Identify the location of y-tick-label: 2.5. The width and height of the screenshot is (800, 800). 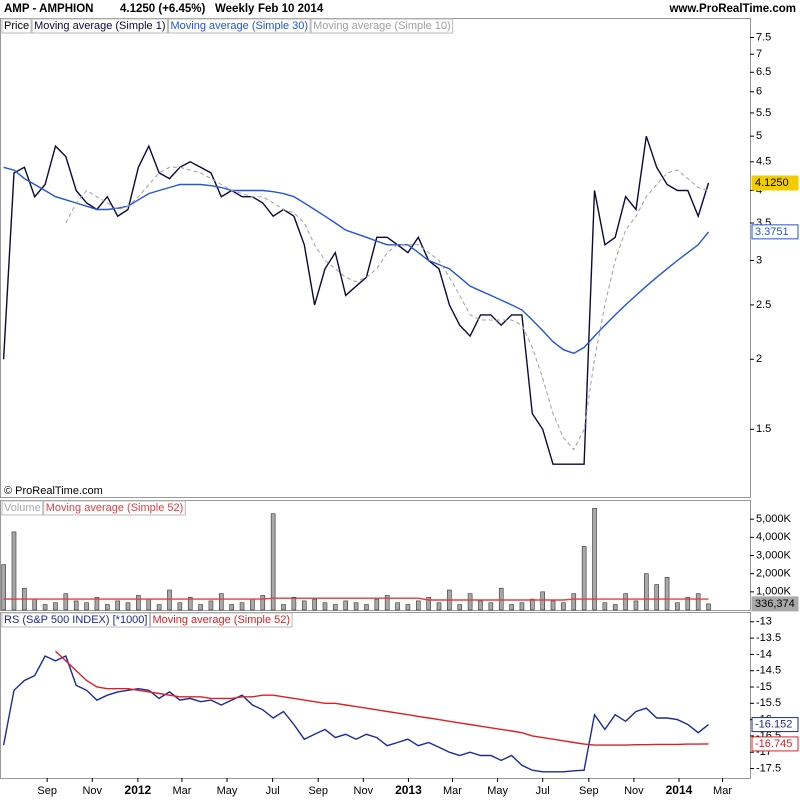
(763, 305).